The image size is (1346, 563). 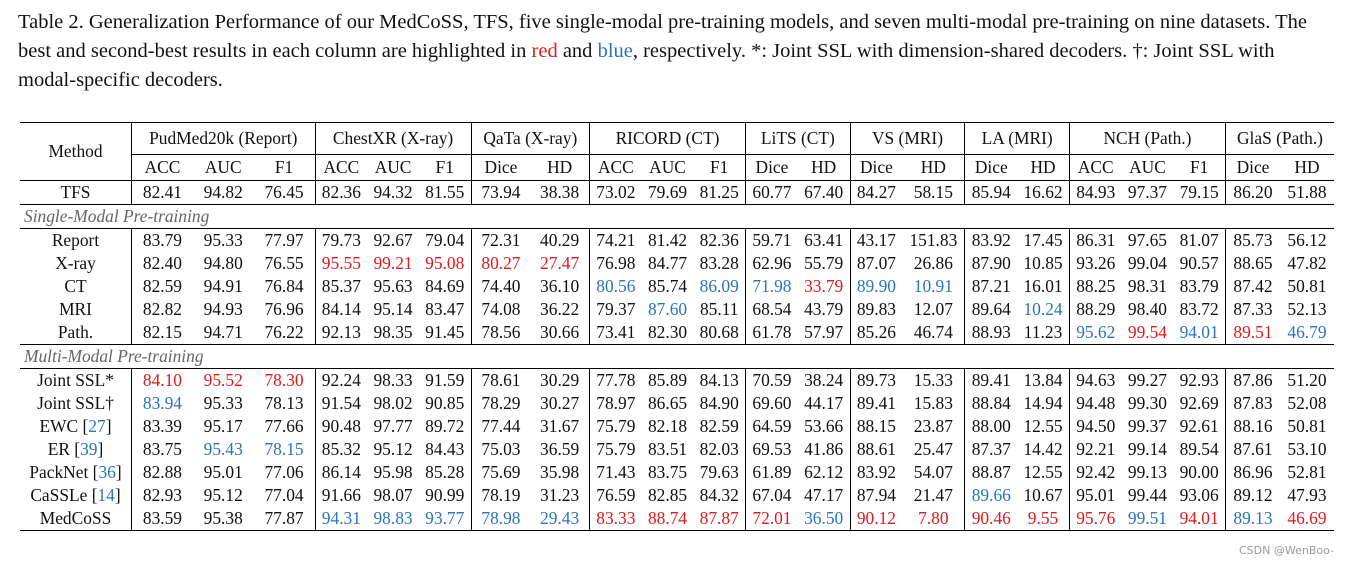 I want to click on table-cell: 82.93, so click(x=161, y=495).